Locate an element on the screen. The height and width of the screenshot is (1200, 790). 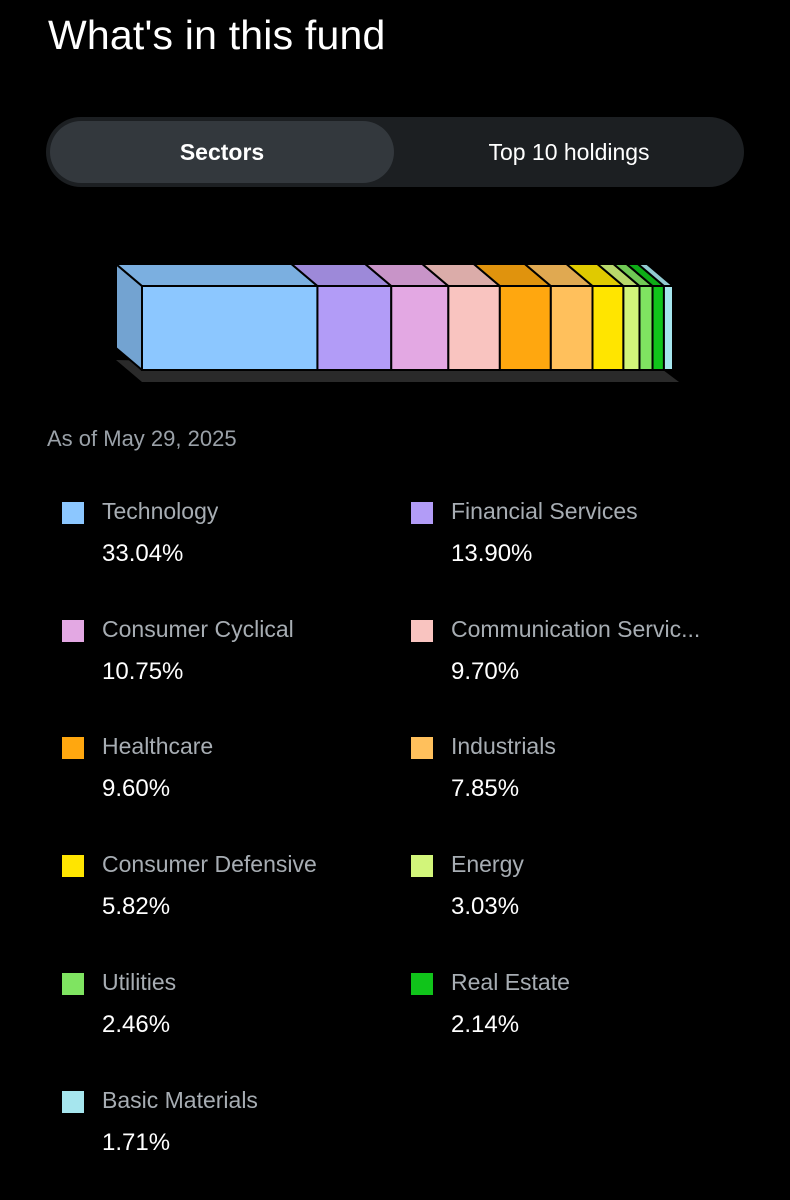
legend-item: Consumer Cyclical 10.75% is located at coordinates (213, 661).